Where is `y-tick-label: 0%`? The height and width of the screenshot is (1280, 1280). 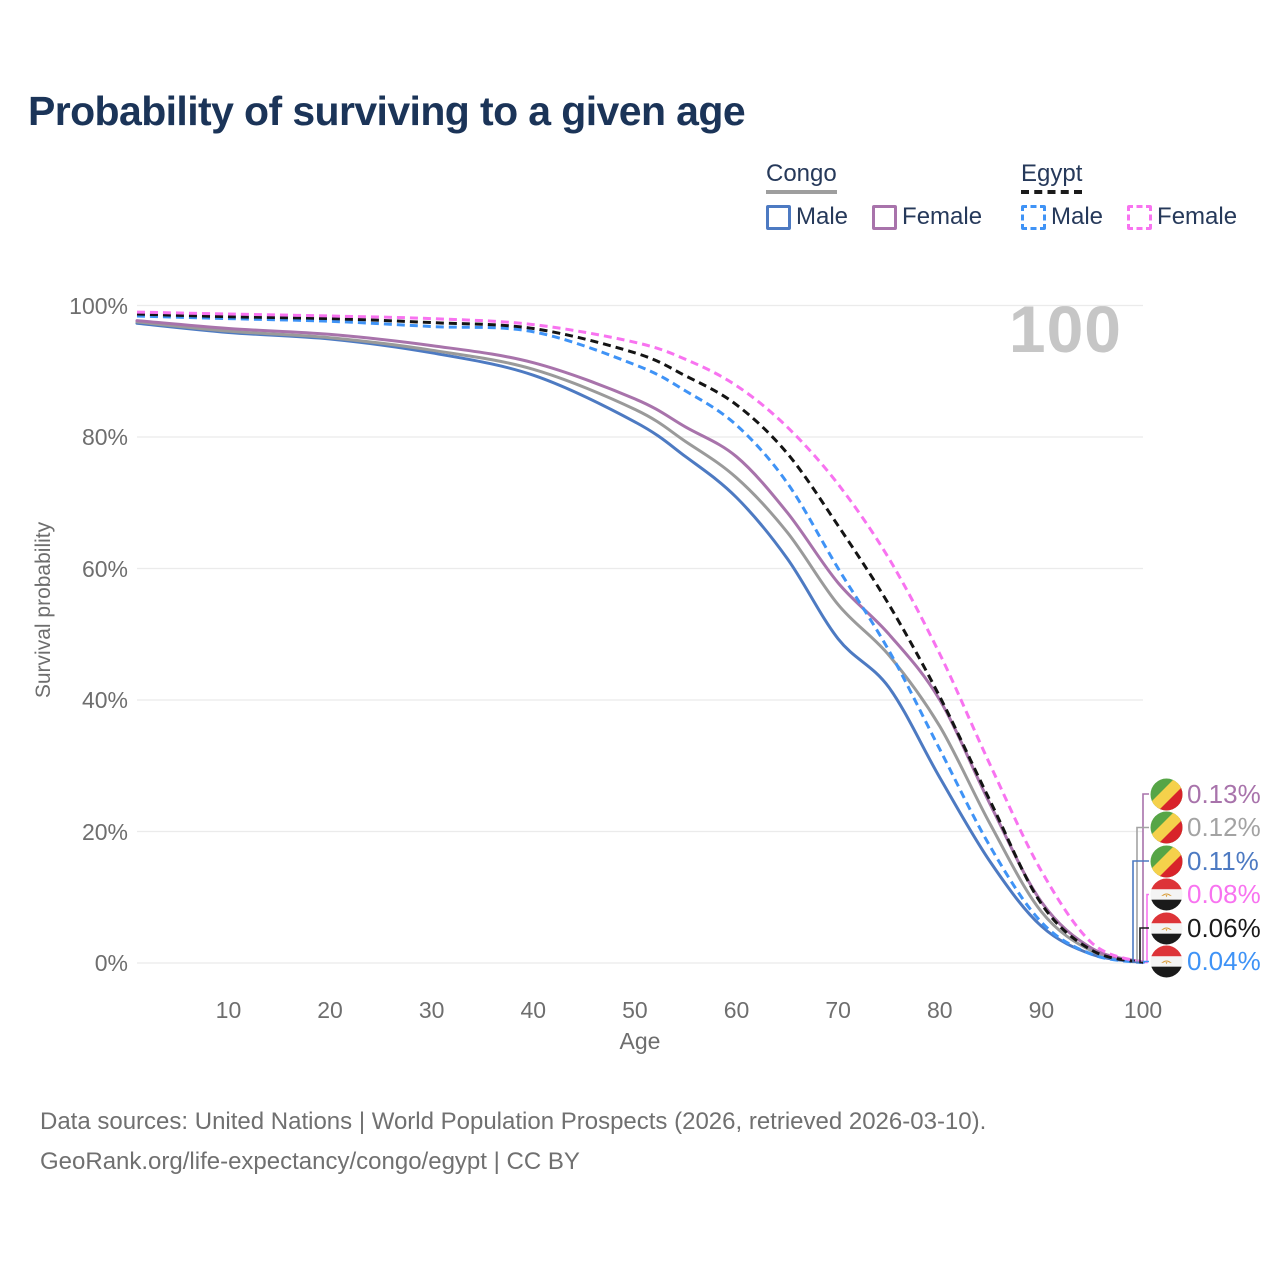 y-tick-label: 0% is located at coordinates (111, 963).